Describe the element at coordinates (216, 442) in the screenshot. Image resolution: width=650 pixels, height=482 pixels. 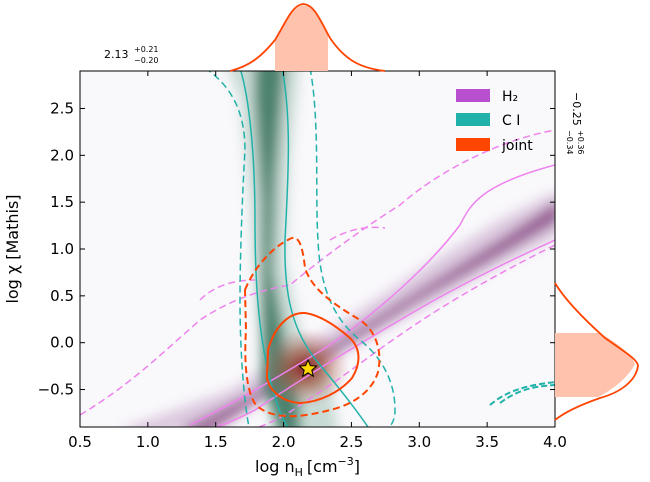
I see `x-tick-label: 1.5` at that location.